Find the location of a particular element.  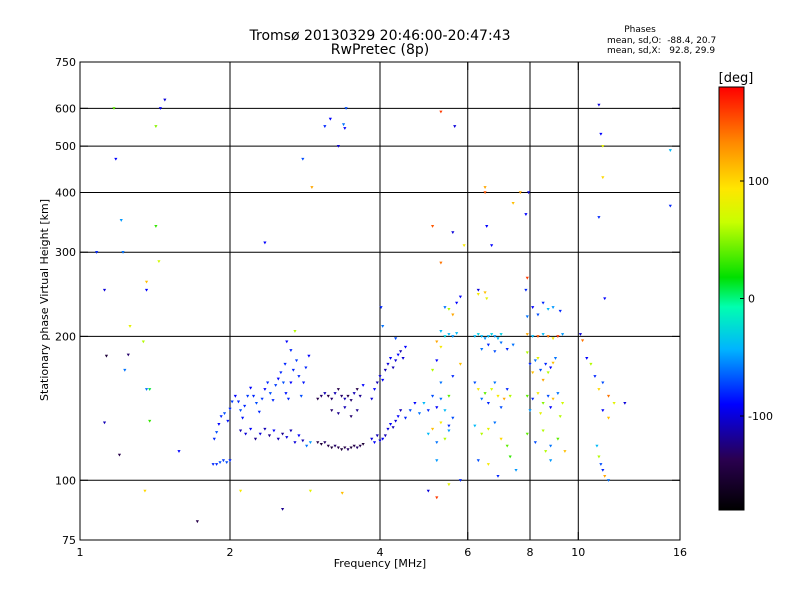

colorbar-gradient is located at coordinates (731, 298).